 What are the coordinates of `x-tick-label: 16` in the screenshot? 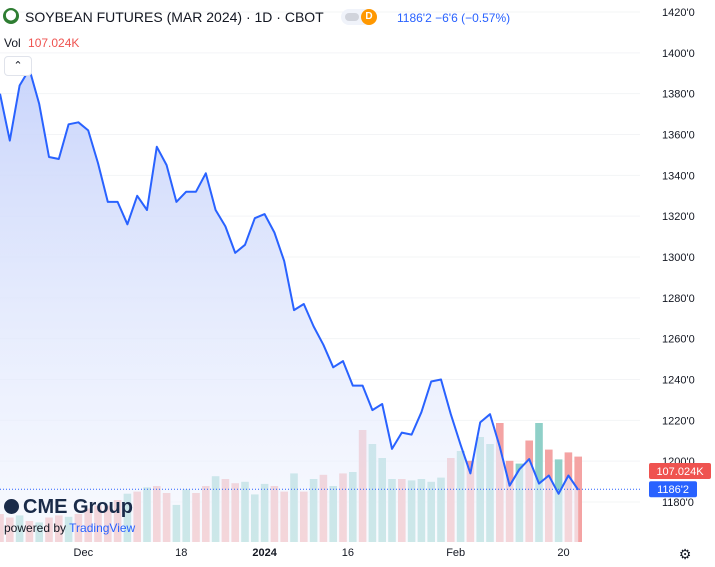 It's located at (348, 553).